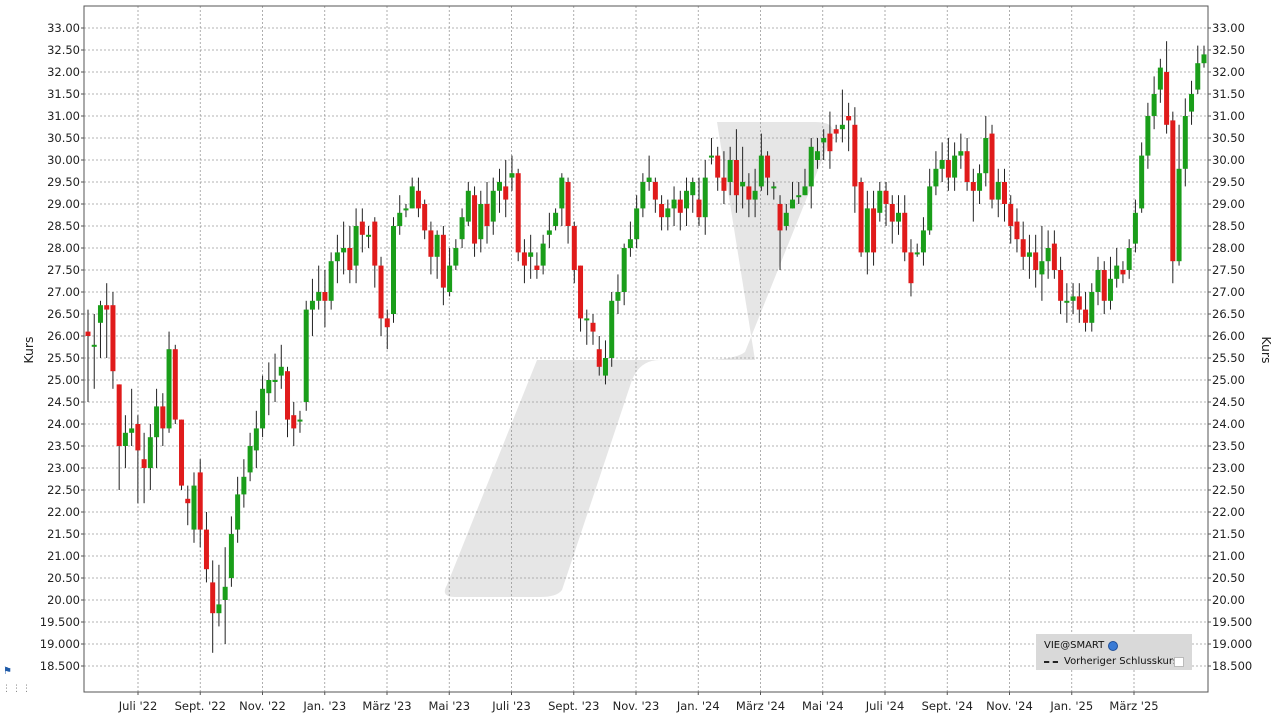 The image size is (1281, 717). I want to click on y-tick-label-right: 19.000, so click(1232, 644).